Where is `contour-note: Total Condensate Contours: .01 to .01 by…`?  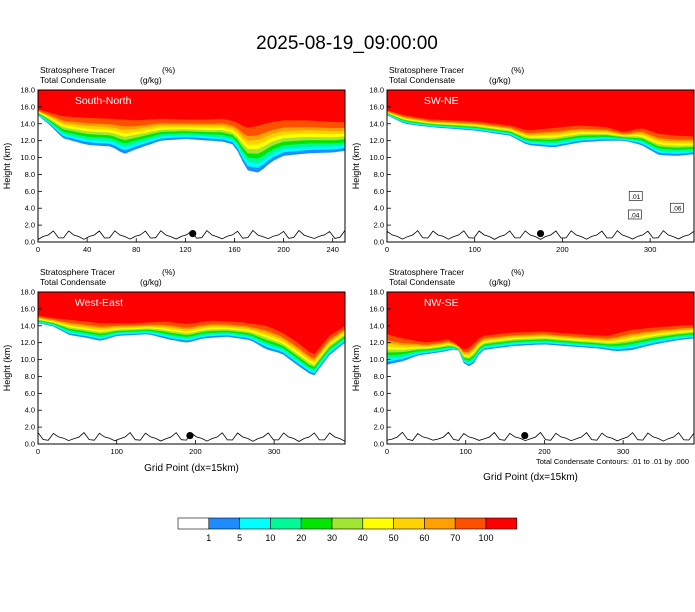 contour-note: Total Condensate Contours: .01 to .01 by… is located at coordinates (612, 461).